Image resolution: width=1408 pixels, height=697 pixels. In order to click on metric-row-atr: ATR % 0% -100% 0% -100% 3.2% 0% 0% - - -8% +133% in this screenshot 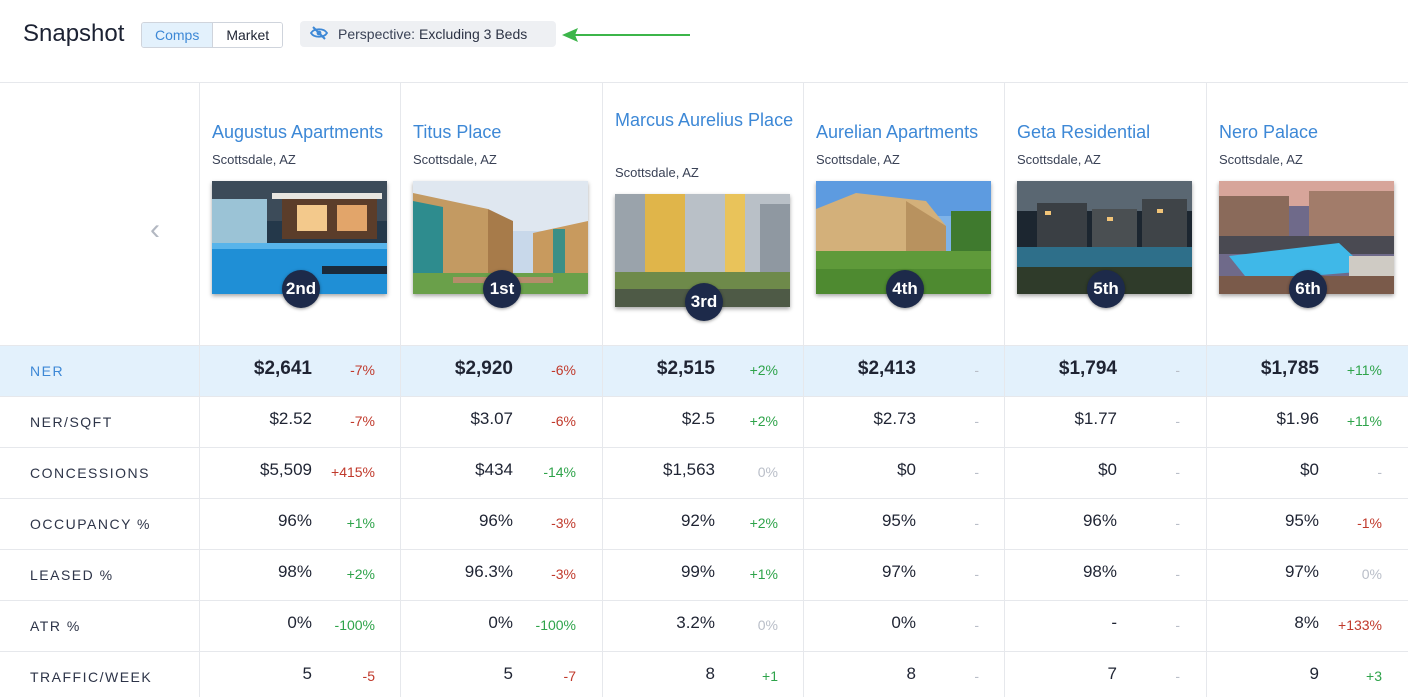, I will do `click(704, 626)`.